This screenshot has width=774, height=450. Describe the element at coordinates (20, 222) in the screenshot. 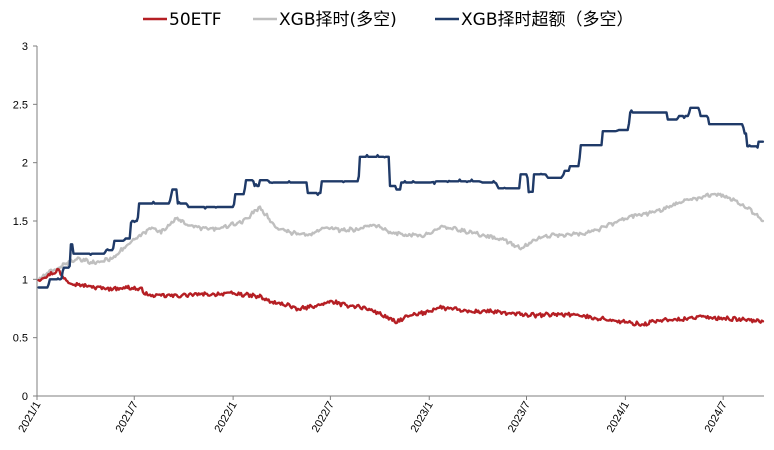

I see `y-tick-label: 1.5` at that location.